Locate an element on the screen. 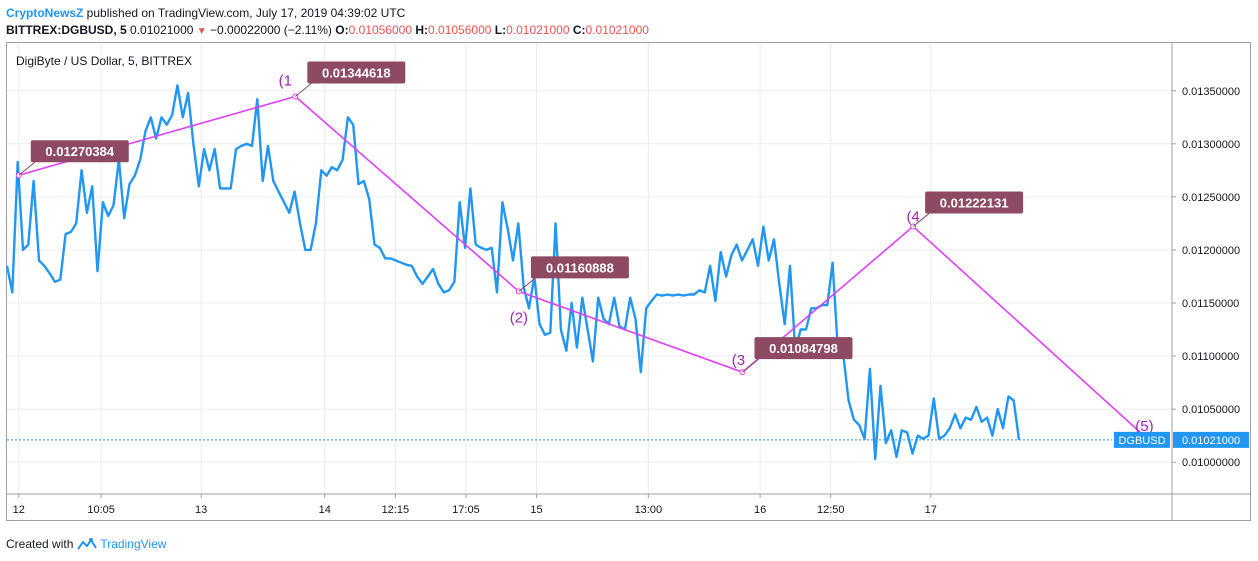 This screenshot has height=561, width=1258. callout-price-label: 0.01222131 is located at coordinates (974, 202).